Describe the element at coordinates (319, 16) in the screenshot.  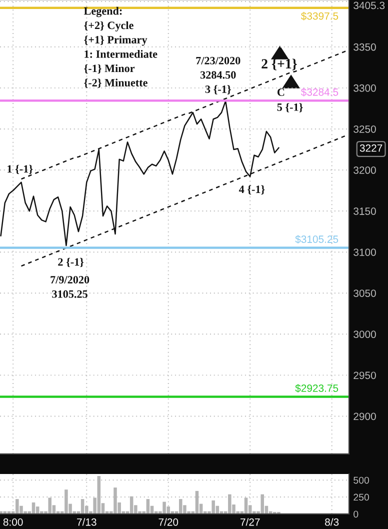
I see `ref-line-label: $3397.5` at that location.